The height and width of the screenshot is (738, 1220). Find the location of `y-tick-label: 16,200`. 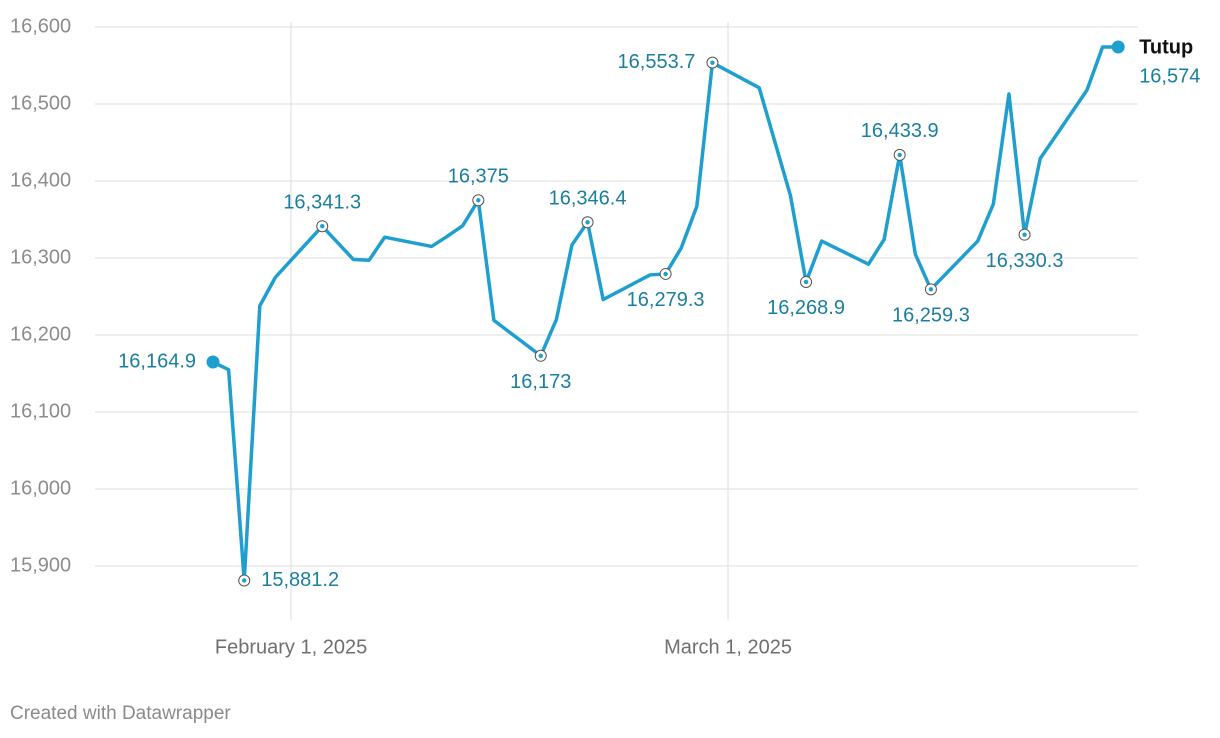

y-tick-label: 16,200 is located at coordinates (40, 334).